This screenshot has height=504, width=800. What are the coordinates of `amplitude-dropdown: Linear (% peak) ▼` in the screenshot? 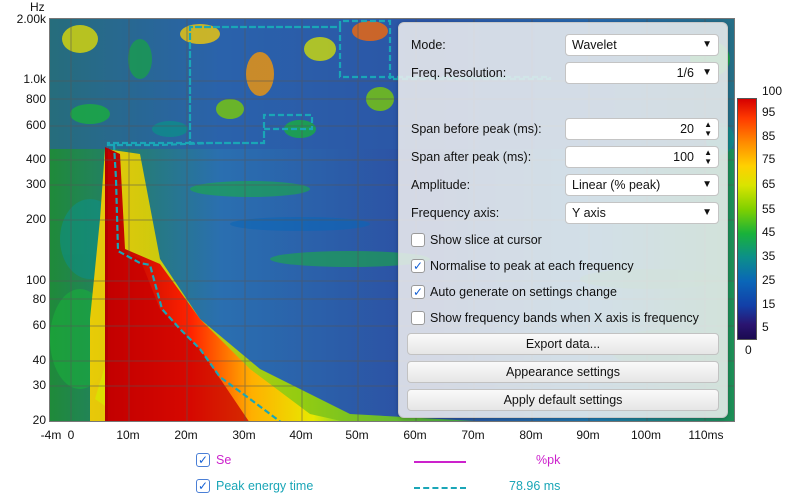 It's located at (642, 185).